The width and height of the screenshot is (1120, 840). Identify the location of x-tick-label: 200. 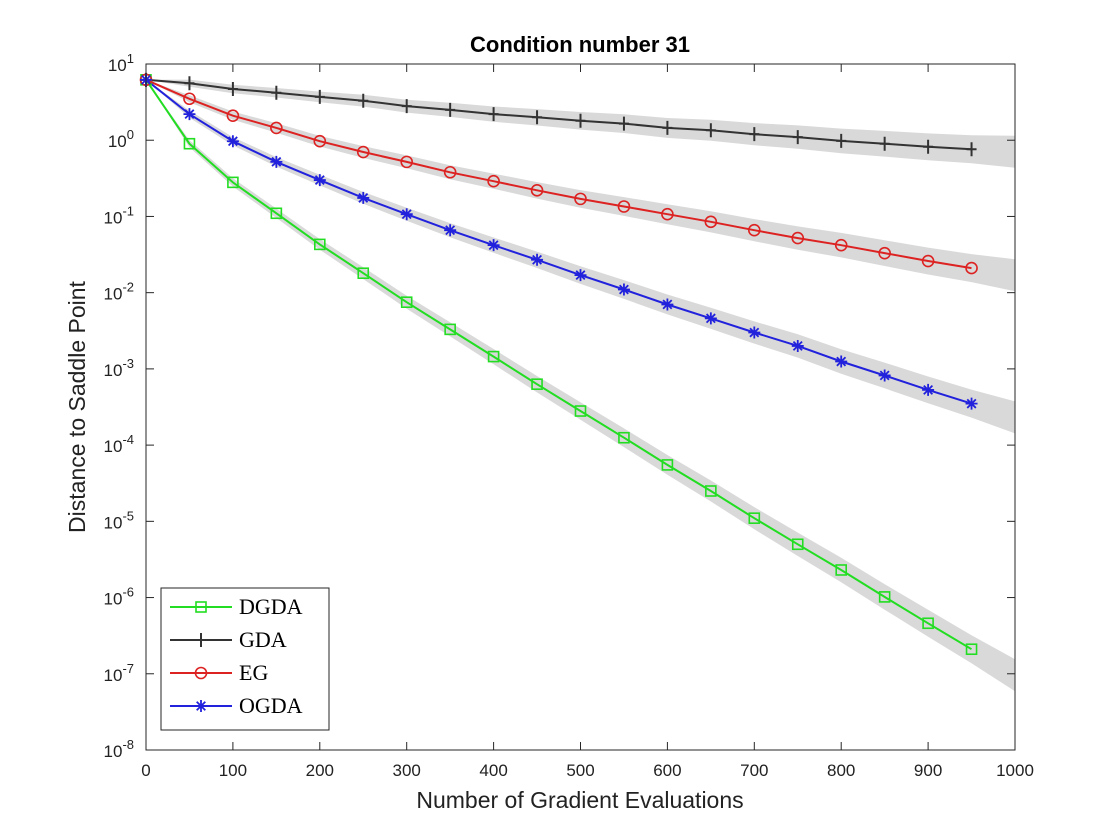
(320, 770).